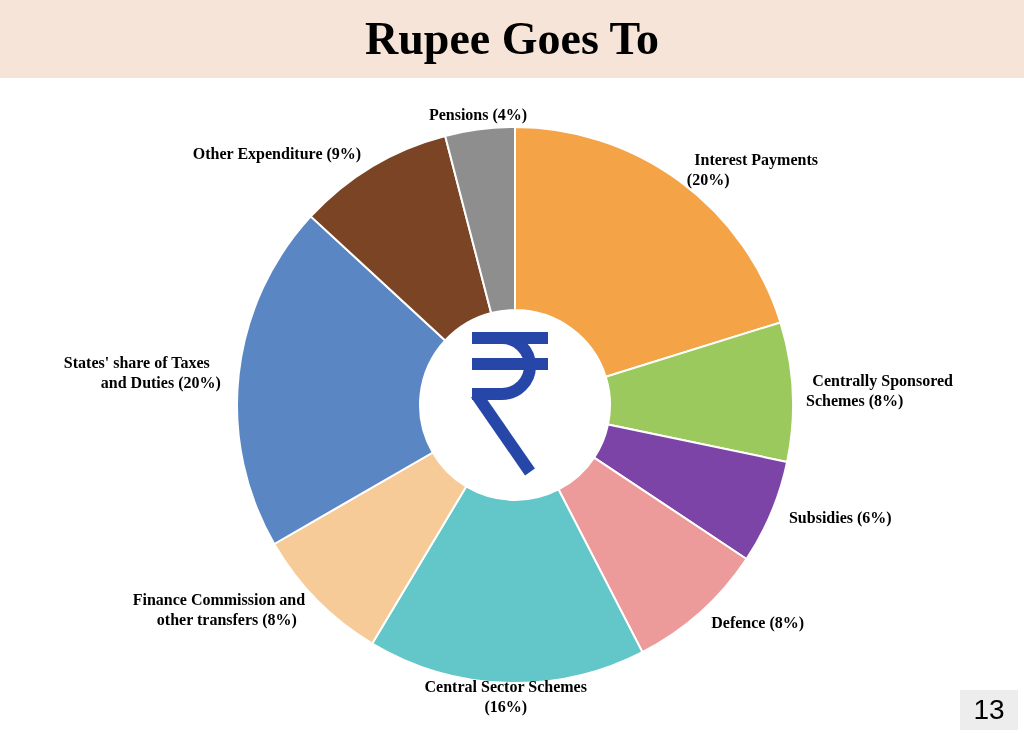 The image size is (1024, 734). I want to click on slice-label: States' share of Taxes and Duties (20%), so click(142, 372).